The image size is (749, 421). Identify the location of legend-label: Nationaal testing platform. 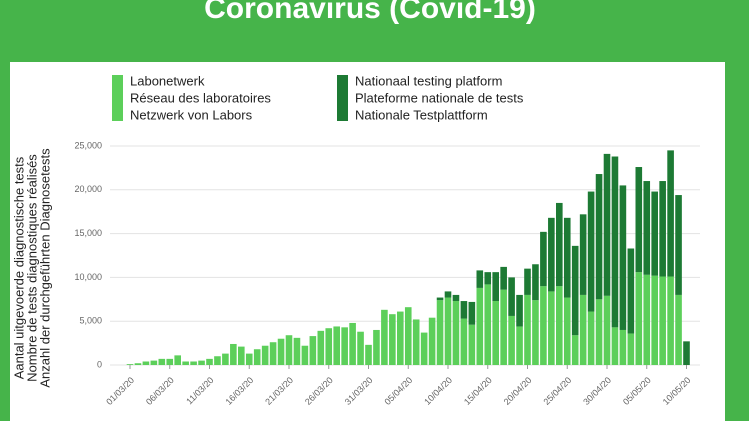
(428, 80).